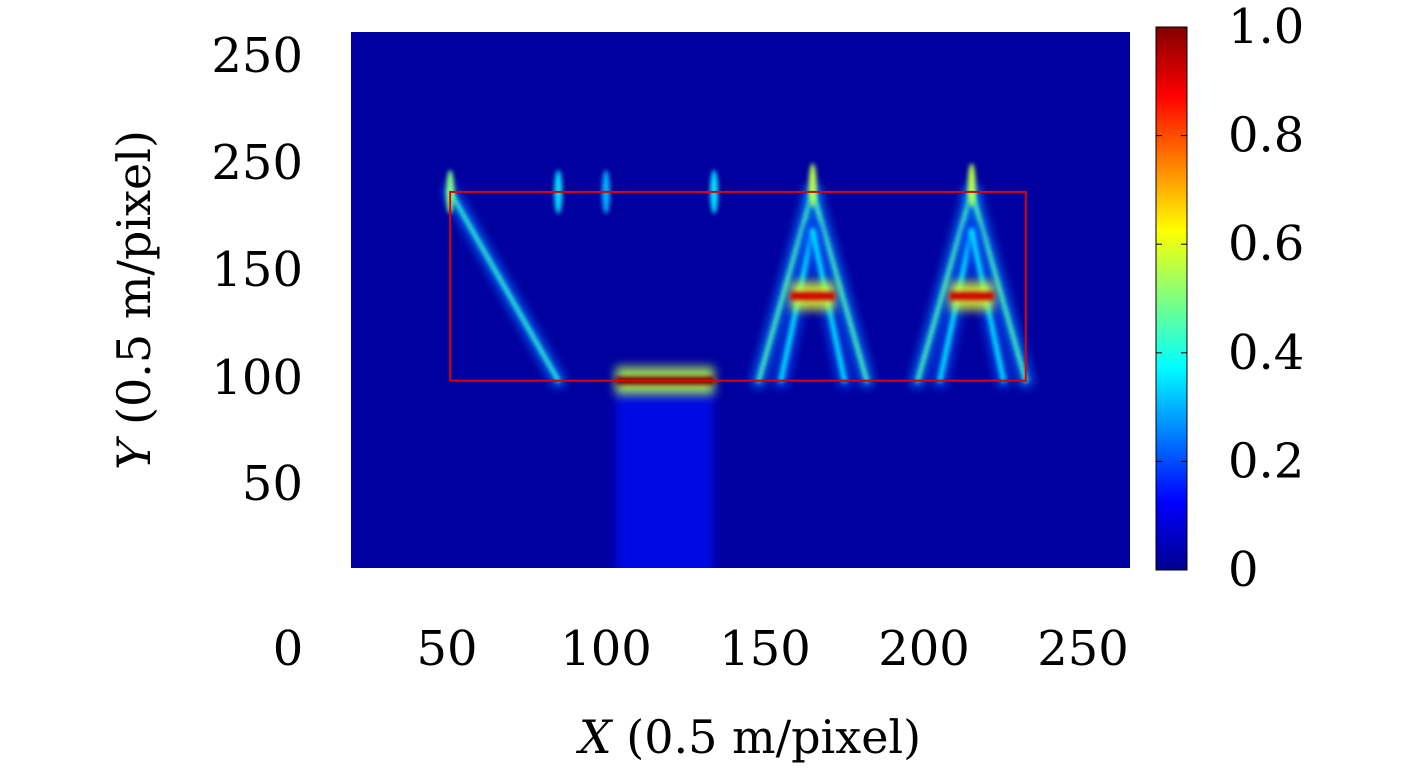 The height and width of the screenshot is (775, 1417). Describe the element at coordinates (765, 649) in the screenshot. I see `x-tick-label: 150` at that location.